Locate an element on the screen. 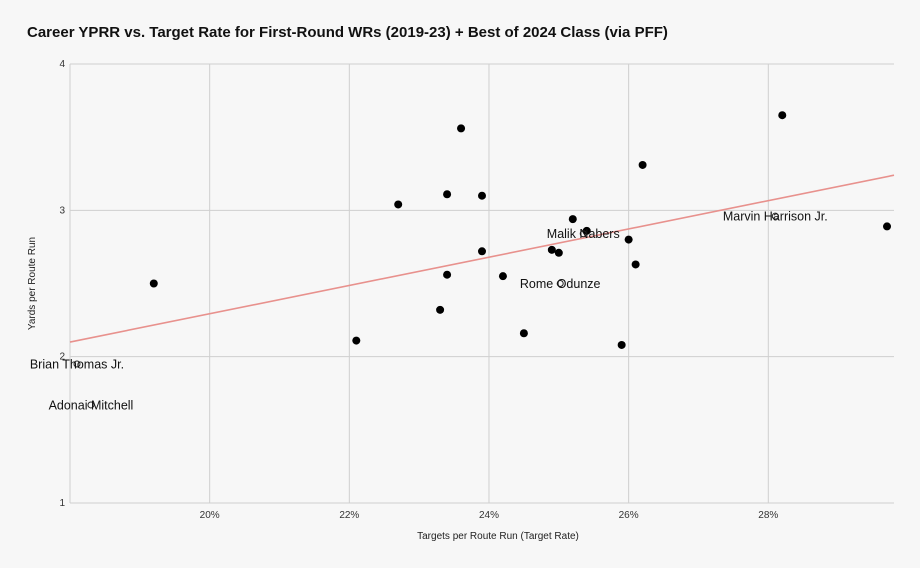 The width and height of the screenshot is (920, 568). point-label: Malik Nabers is located at coordinates (583, 234).